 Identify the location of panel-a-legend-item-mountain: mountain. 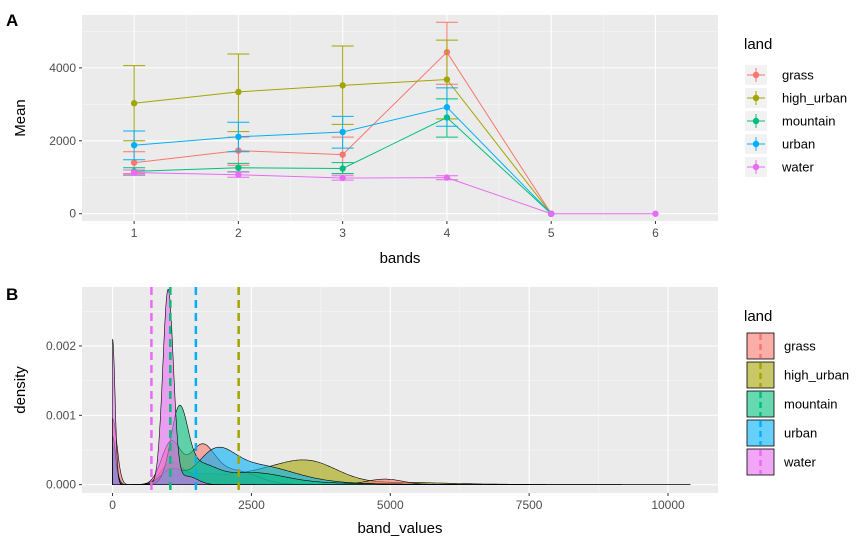
(790, 121).